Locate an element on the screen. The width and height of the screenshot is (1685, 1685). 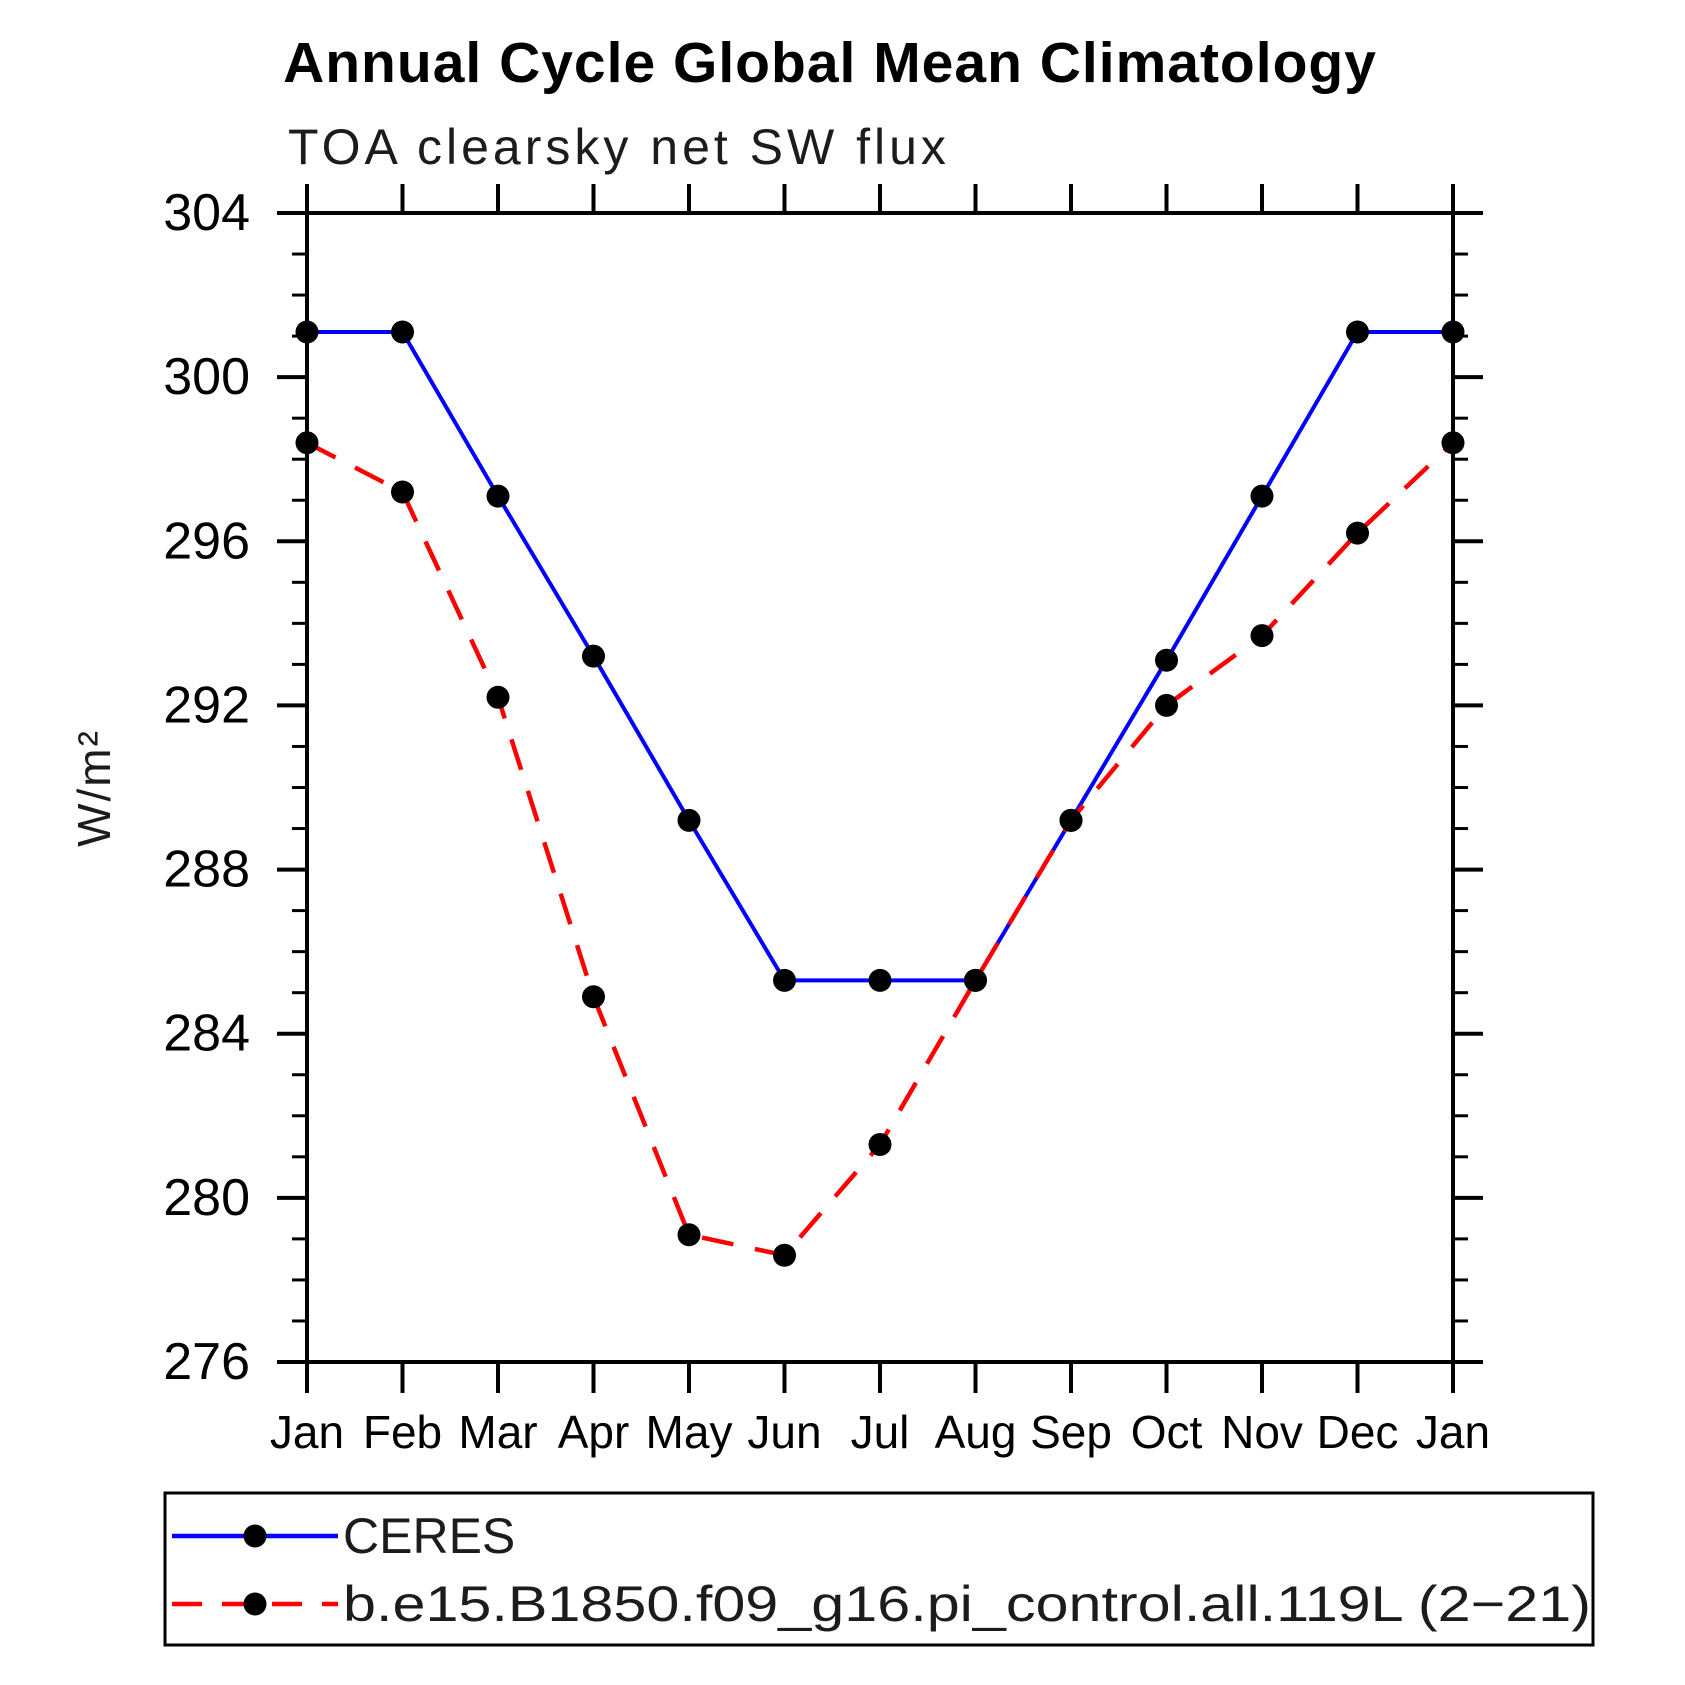
y-tick-label: 284 is located at coordinates (206, 1034).